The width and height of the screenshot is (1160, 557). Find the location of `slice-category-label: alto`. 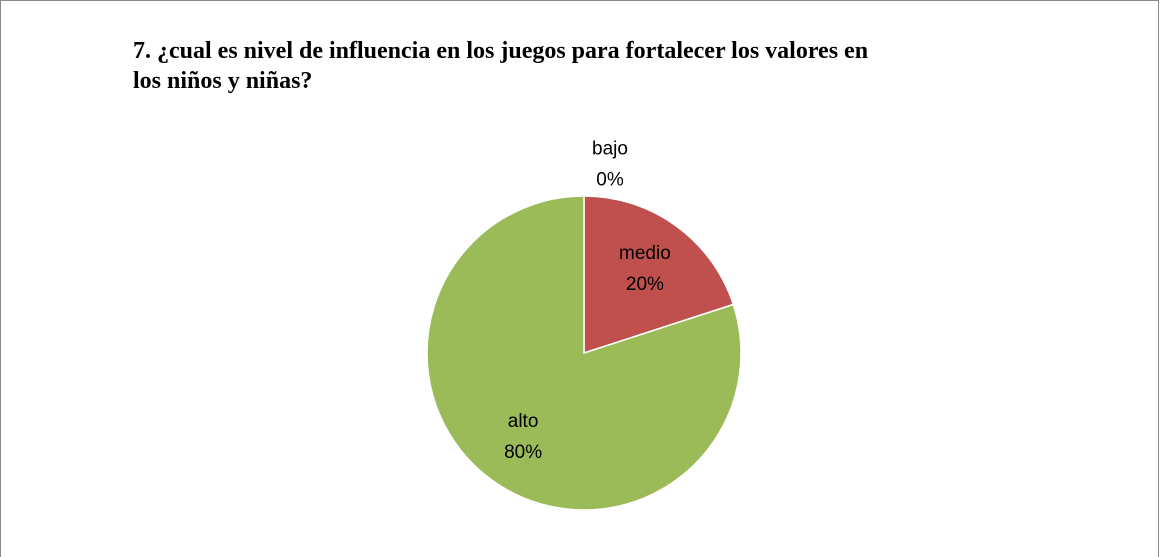

slice-category-label: alto is located at coordinates (523, 421).